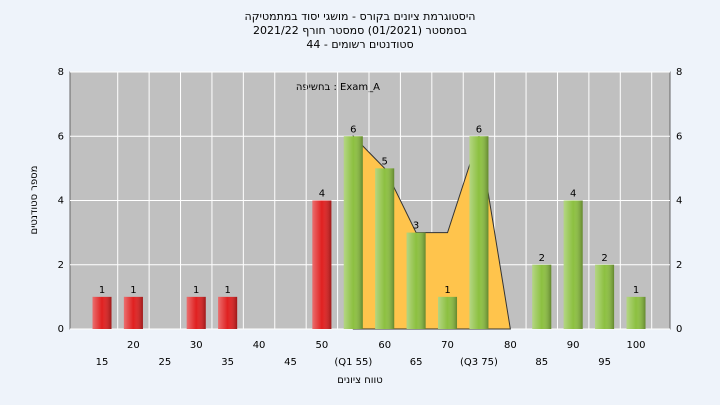 This screenshot has width=720, height=405. I want to click on x-tick-label: 20, so click(133, 345).